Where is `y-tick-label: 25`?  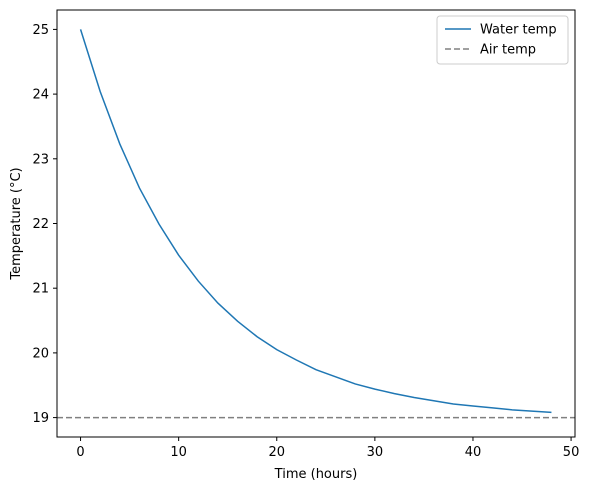
y-tick-label: 25 is located at coordinates (40, 30).